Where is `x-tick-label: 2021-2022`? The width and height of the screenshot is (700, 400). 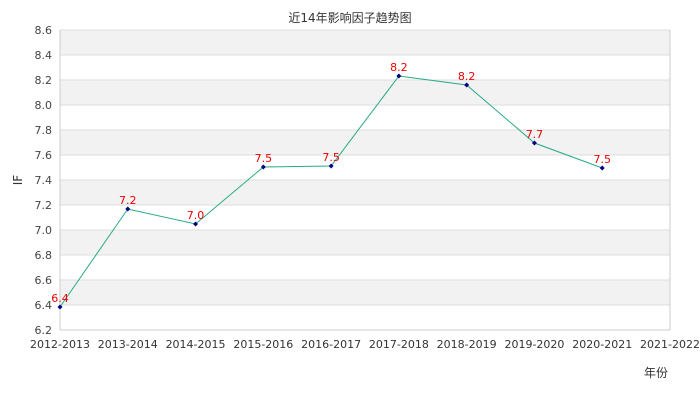 x-tick-label: 2021-2022 is located at coordinates (670, 344).